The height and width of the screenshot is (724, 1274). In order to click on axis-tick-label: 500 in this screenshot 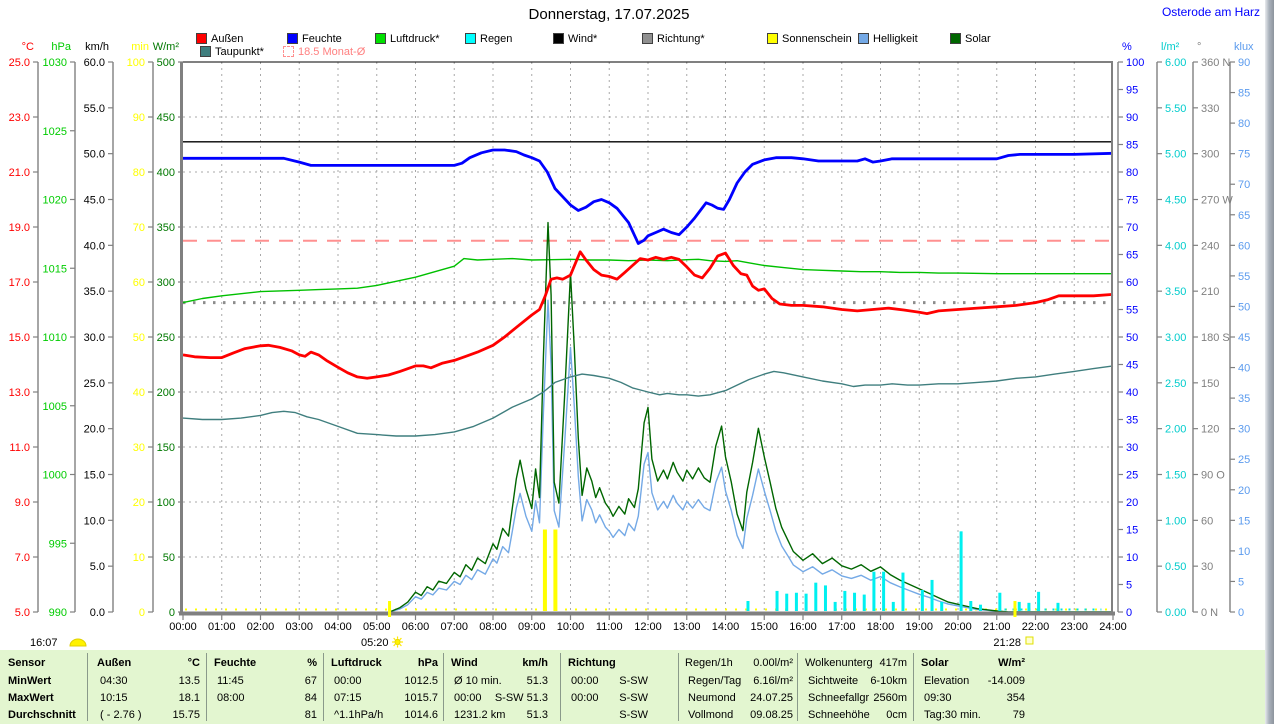, I will do `click(166, 63)`.